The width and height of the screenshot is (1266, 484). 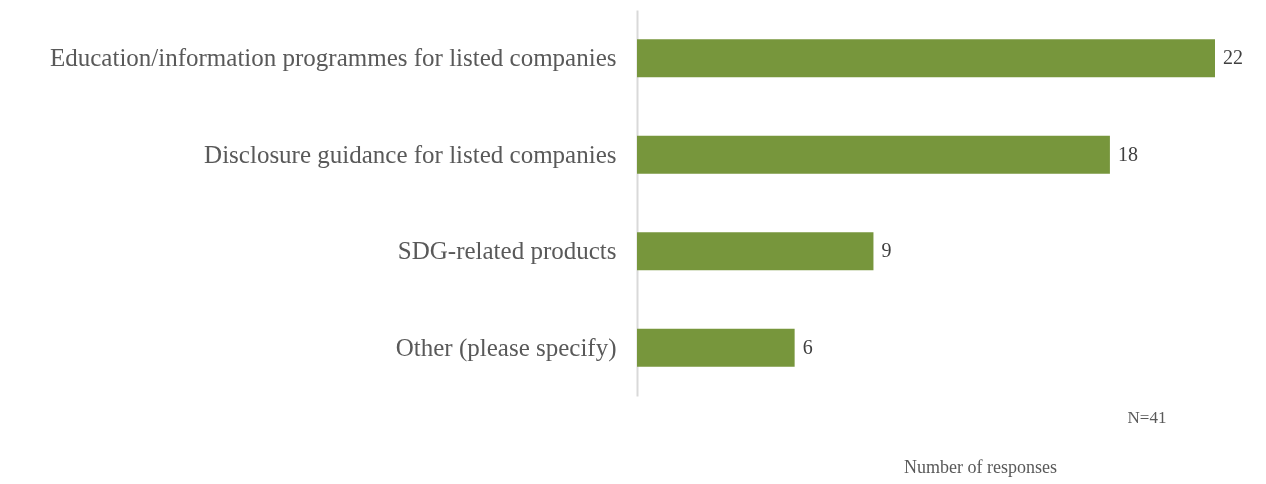 What do you see at coordinates (333, 58) in the screenshot?
I see `y-tick-label: Education/information programmes for listed companies` at bounding box center [333, 58].